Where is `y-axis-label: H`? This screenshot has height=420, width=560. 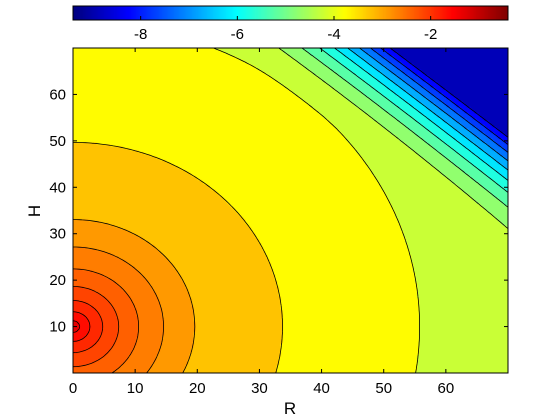
y-axis-label: H is located at coordinates (34, 211).